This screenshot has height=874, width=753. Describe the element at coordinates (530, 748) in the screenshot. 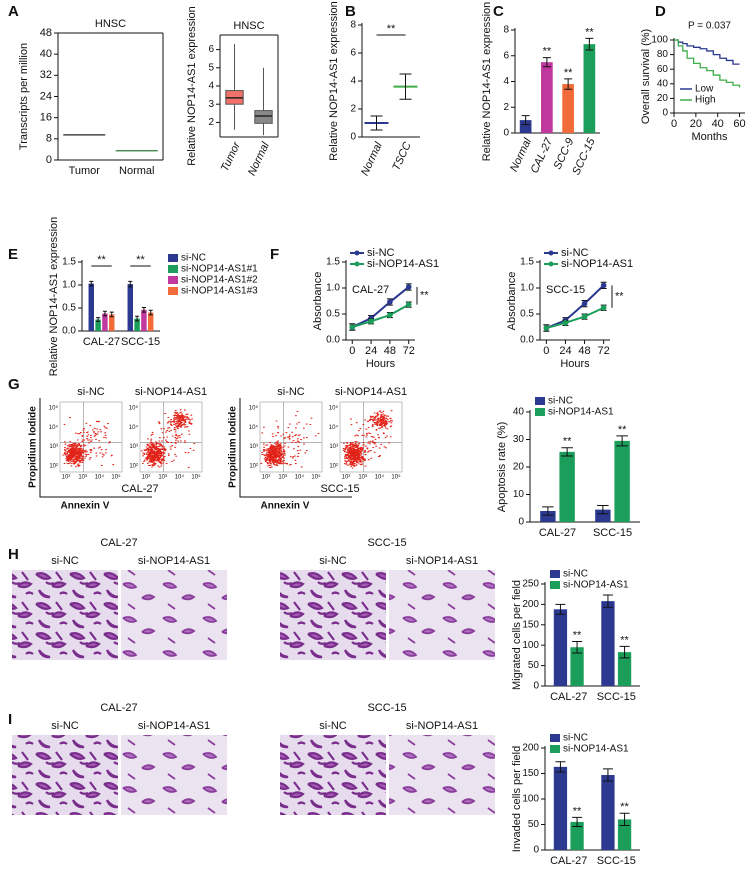

I see `y-tick-label: 200` at that location.